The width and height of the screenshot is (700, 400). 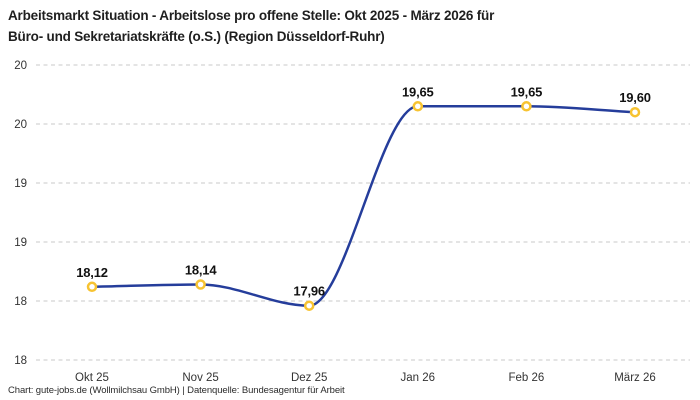 I want to click on x-axis-tick-label: März 26, so click(x=635, y=378).